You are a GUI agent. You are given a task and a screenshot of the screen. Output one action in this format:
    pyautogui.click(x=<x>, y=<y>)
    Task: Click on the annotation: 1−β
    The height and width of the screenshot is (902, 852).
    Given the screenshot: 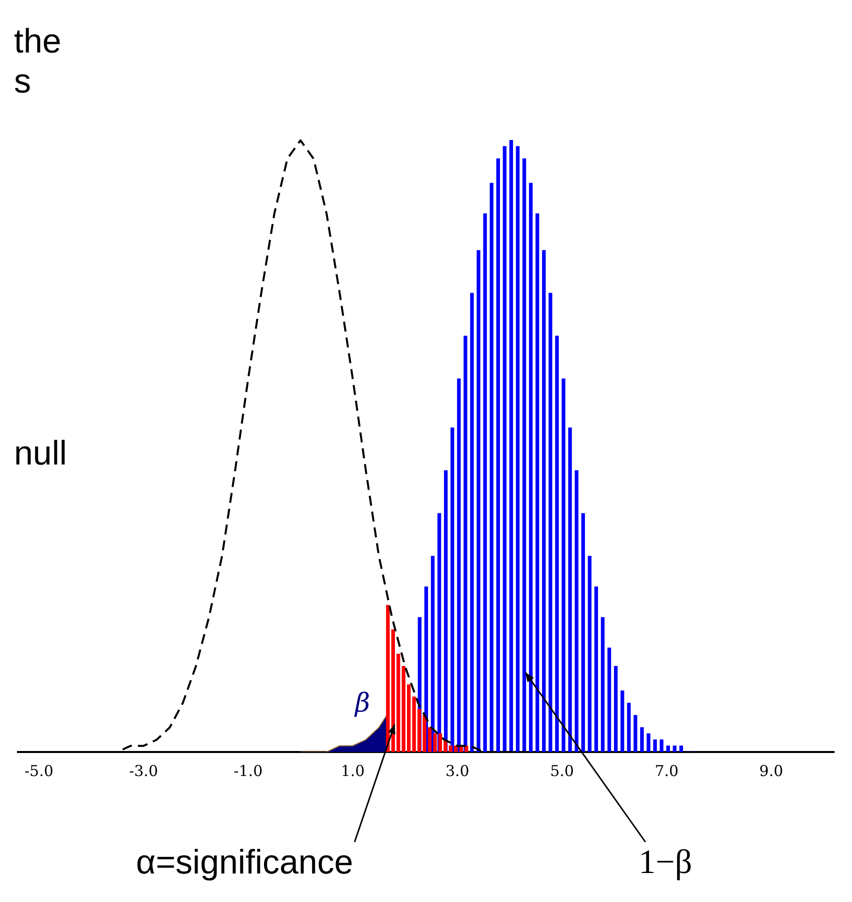 What is the action you would take?
    pyautogui.click(x=665, y=862)
    